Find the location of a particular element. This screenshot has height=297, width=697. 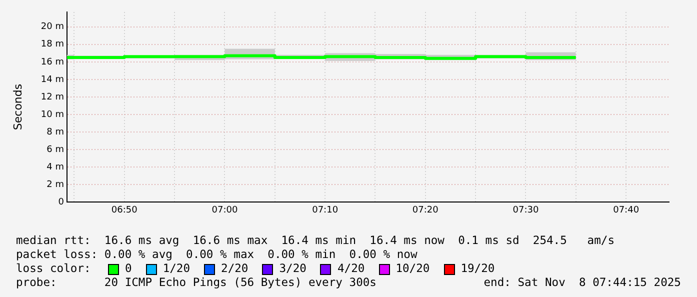

y-tick-label: 14 m is located at coordinates (52, 79).